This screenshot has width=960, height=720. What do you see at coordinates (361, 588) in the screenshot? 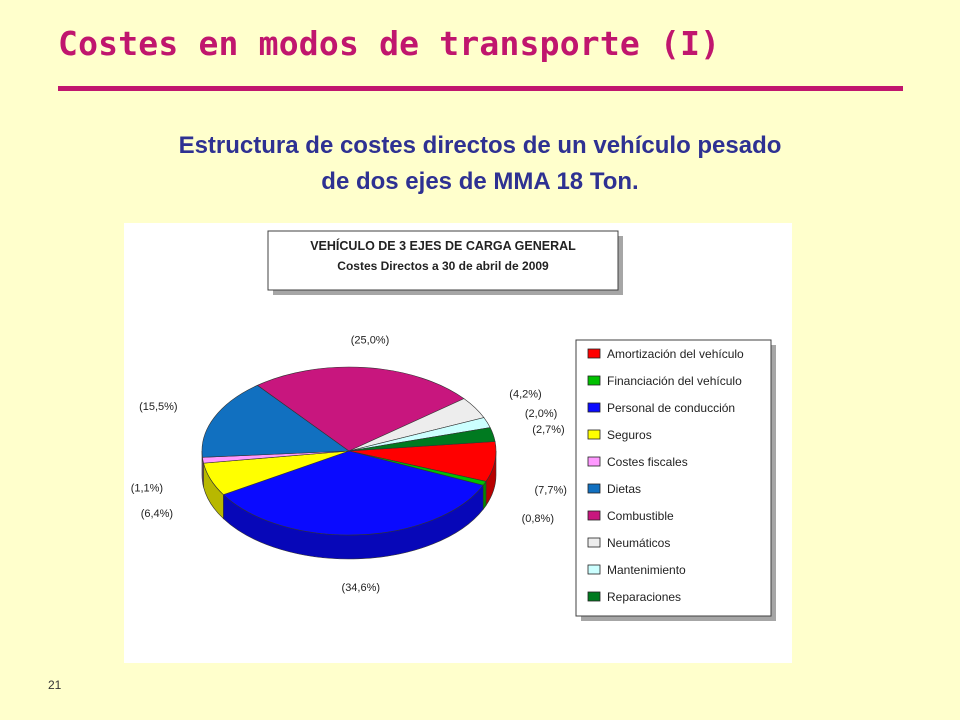
I see `pct-label-personal-de-conduccion: (34,6%)` at bounding box center [361, 588].